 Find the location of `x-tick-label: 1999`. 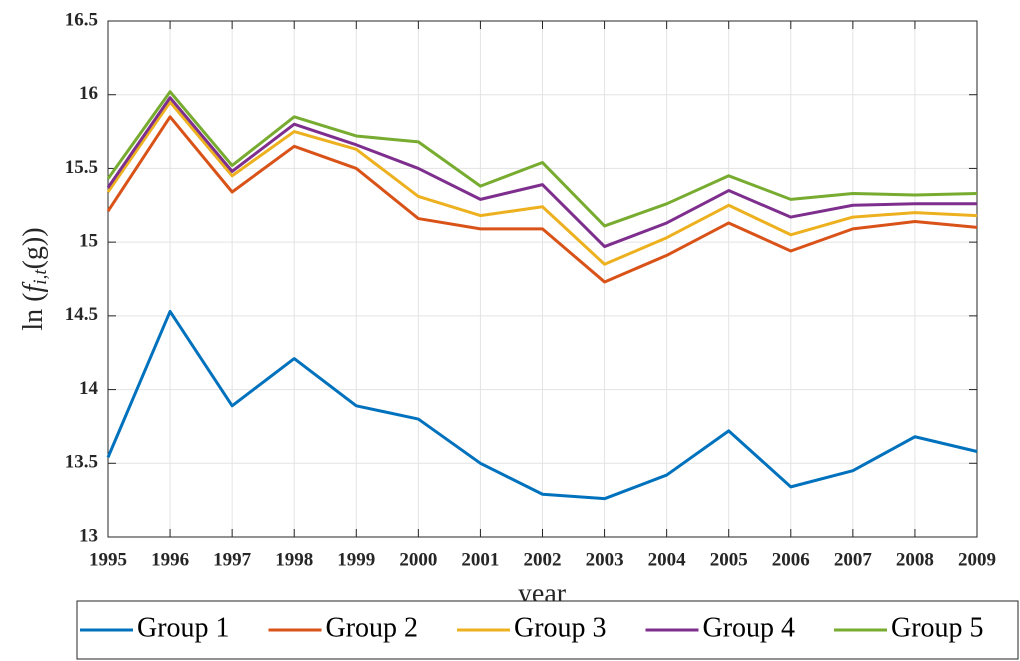

x-tick-label: 1999 is located at coordinates (356, 559).